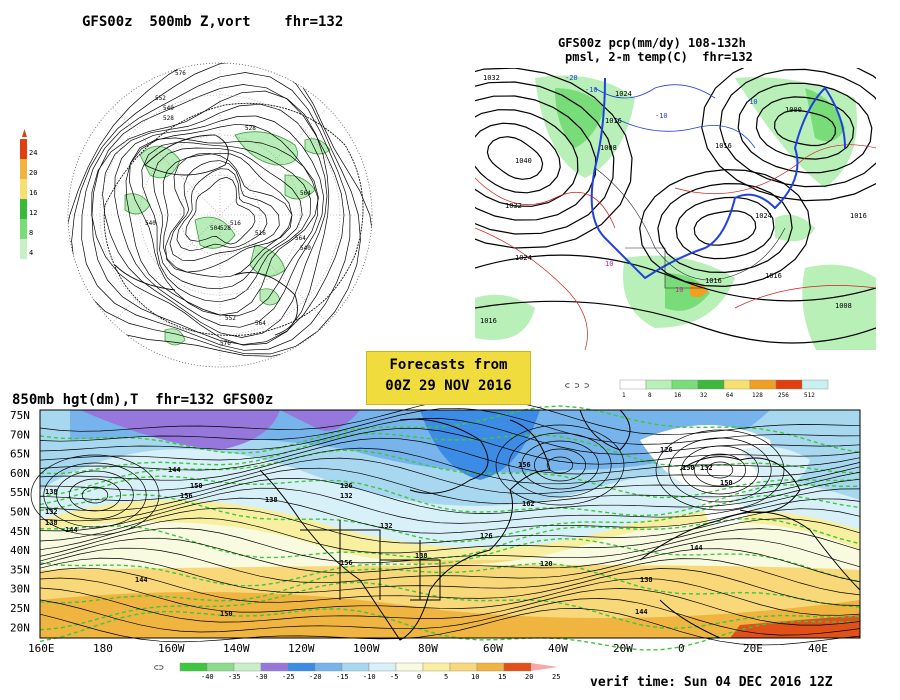 This screenshot has height=700, width=900. Describe the element at coordinates (20, 608) in the screenshot. I see `latitude-label: 25N` at that location.